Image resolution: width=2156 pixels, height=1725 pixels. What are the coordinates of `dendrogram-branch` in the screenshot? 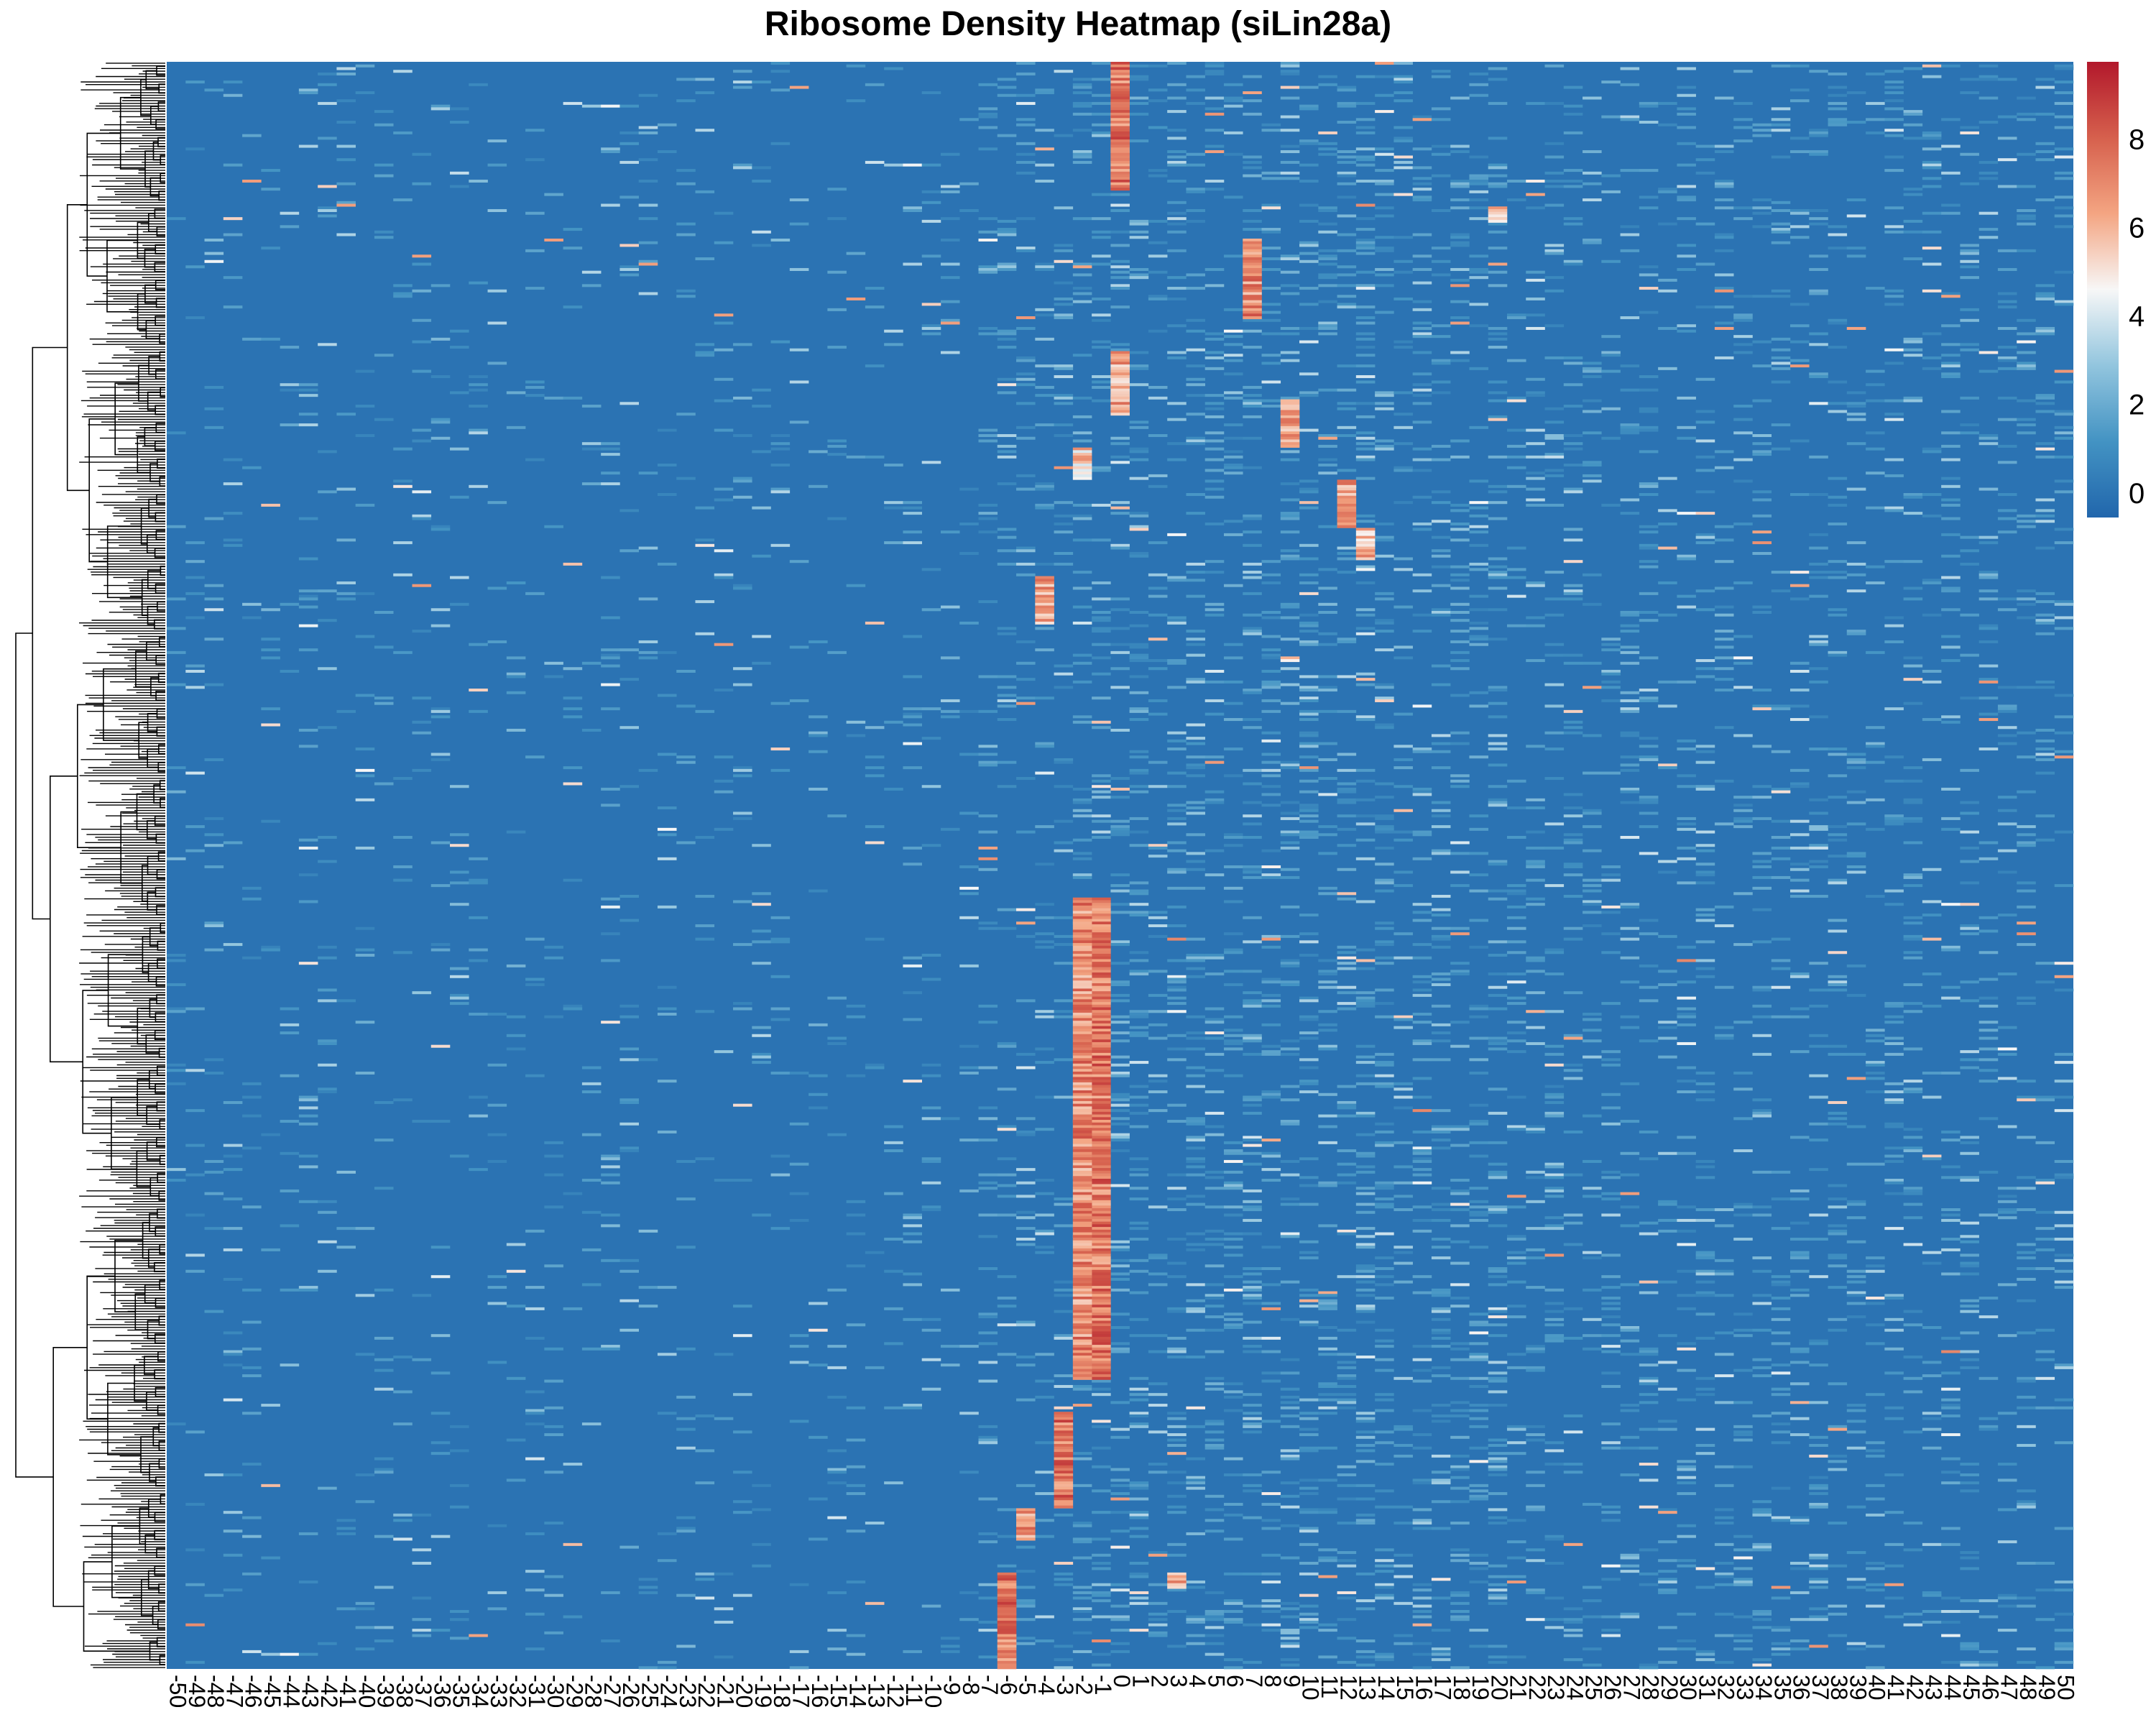 It's located at (160, 838).